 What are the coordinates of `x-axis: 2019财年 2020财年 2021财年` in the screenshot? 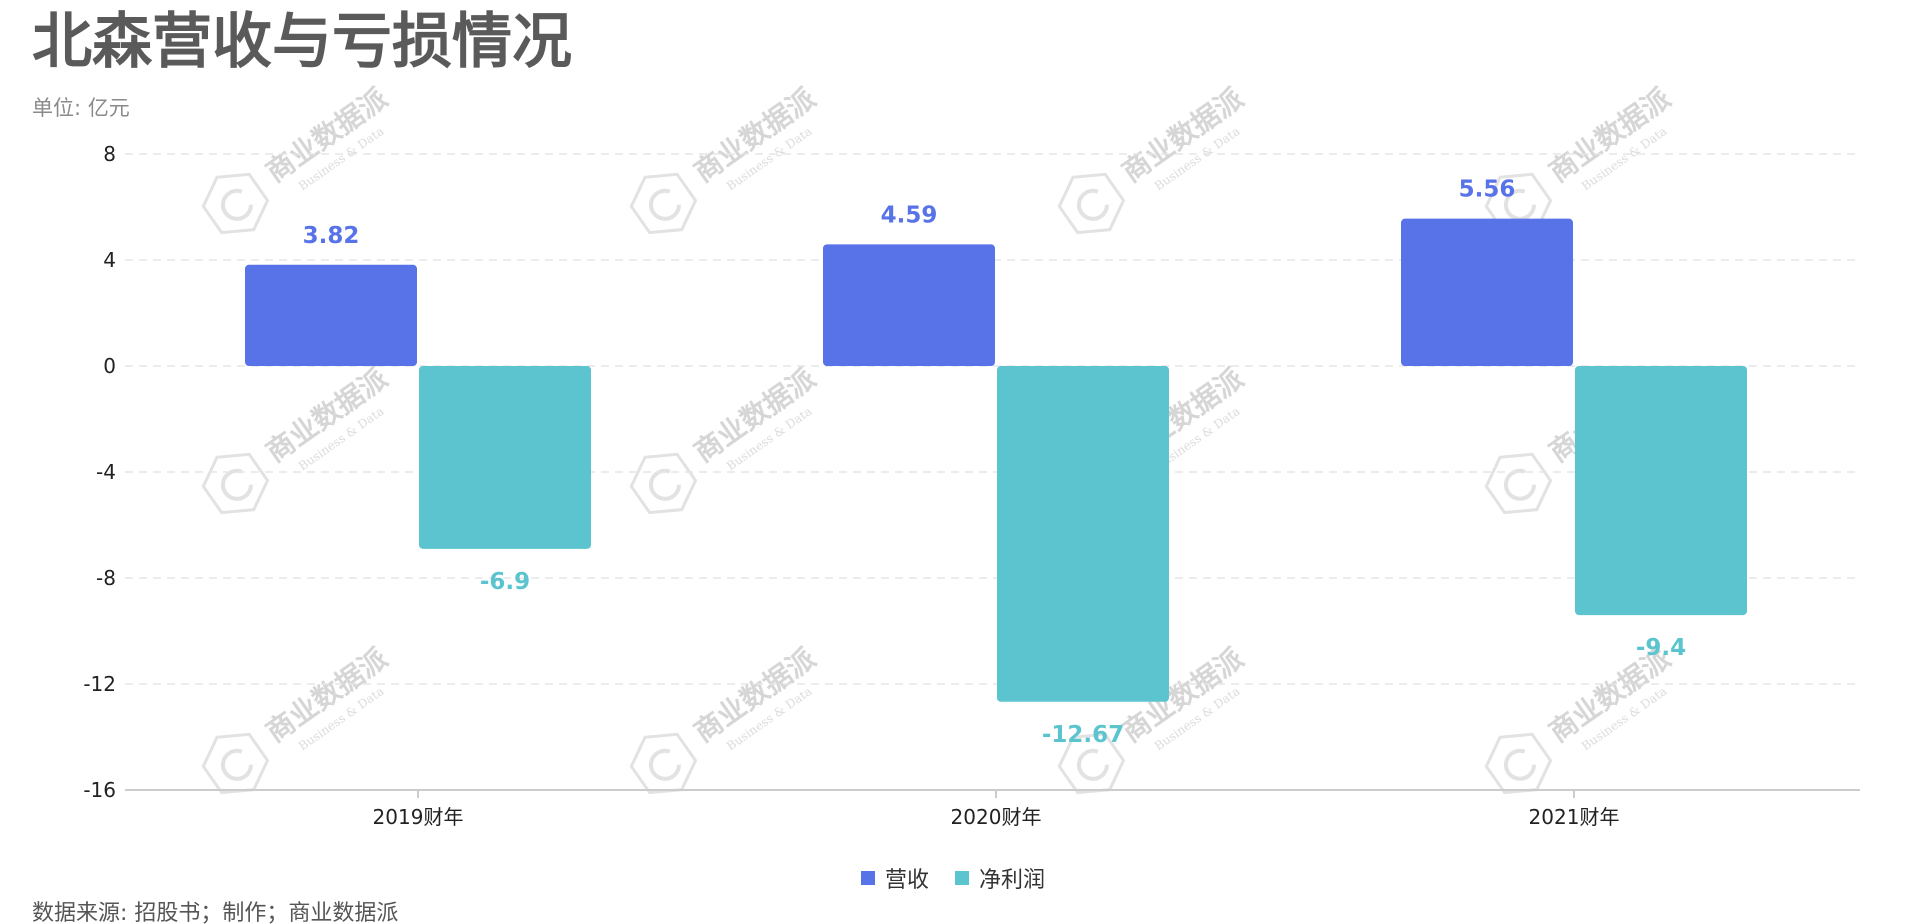 It's located at (992, 809).